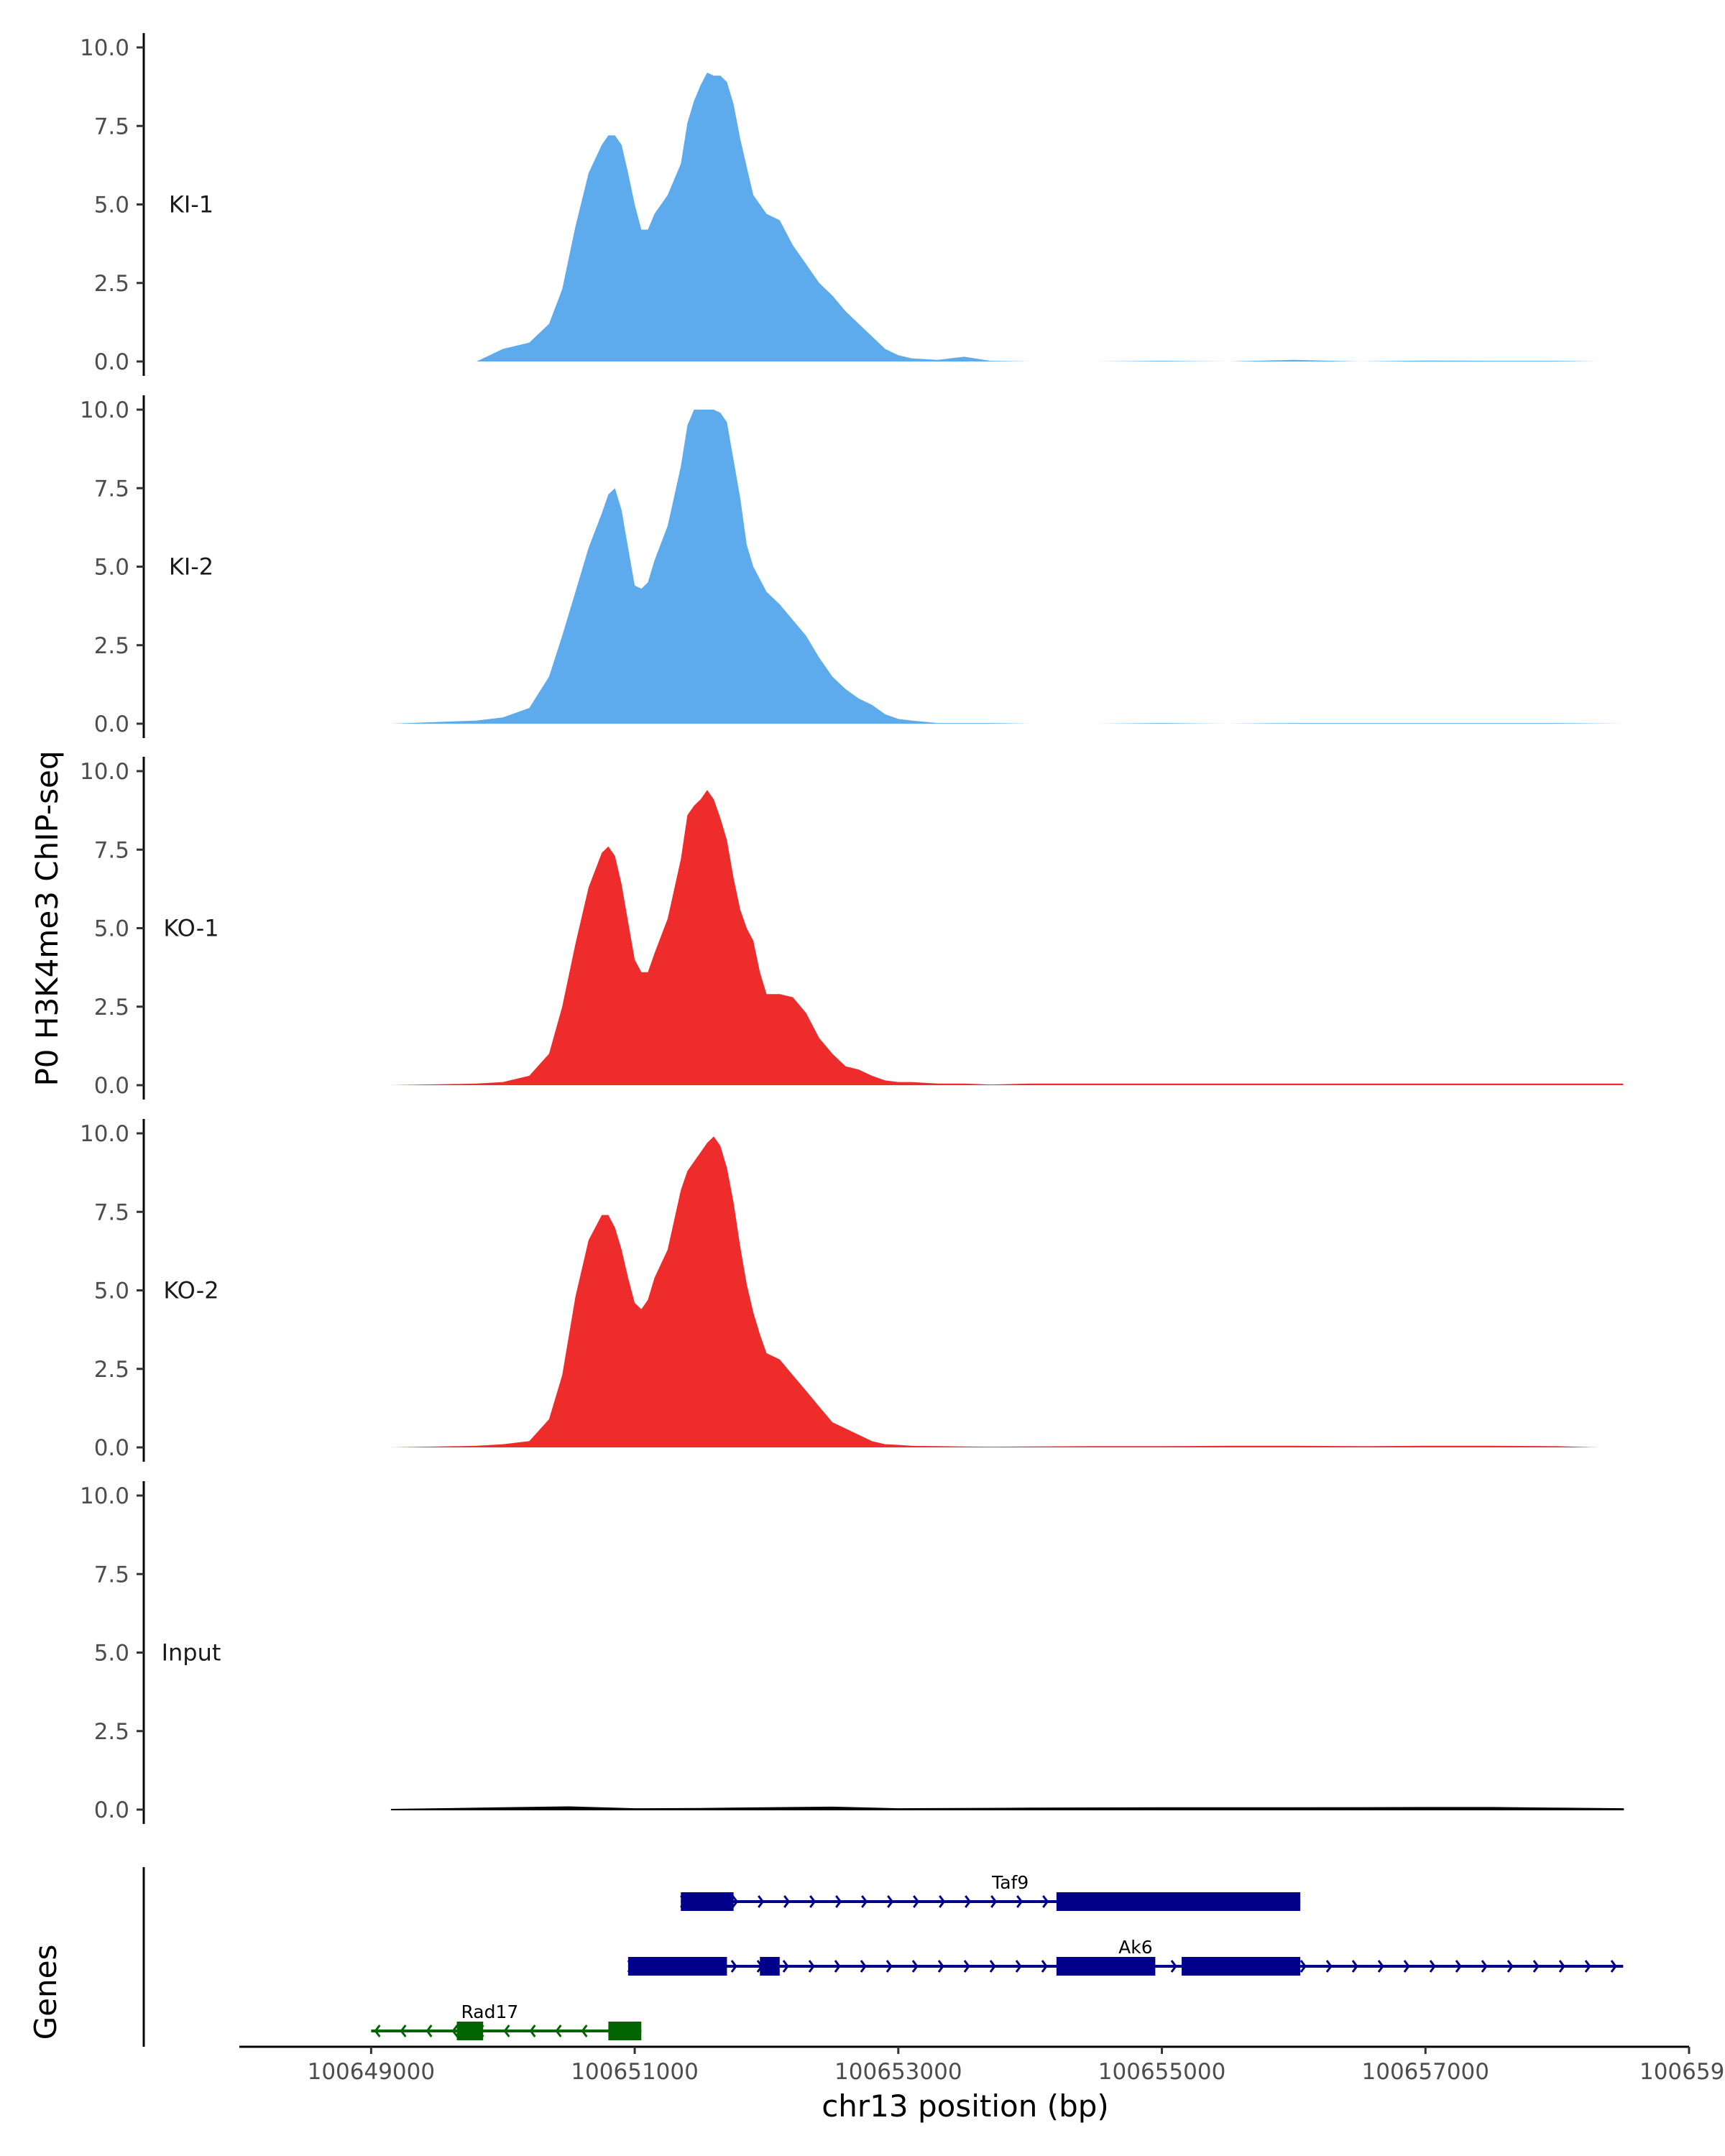 The width and height of the screenshot is (1725, 2156). Describe the element at coordinates (1135, 1947) in the screenshot. I see `gene-label: Ak6` at that location.